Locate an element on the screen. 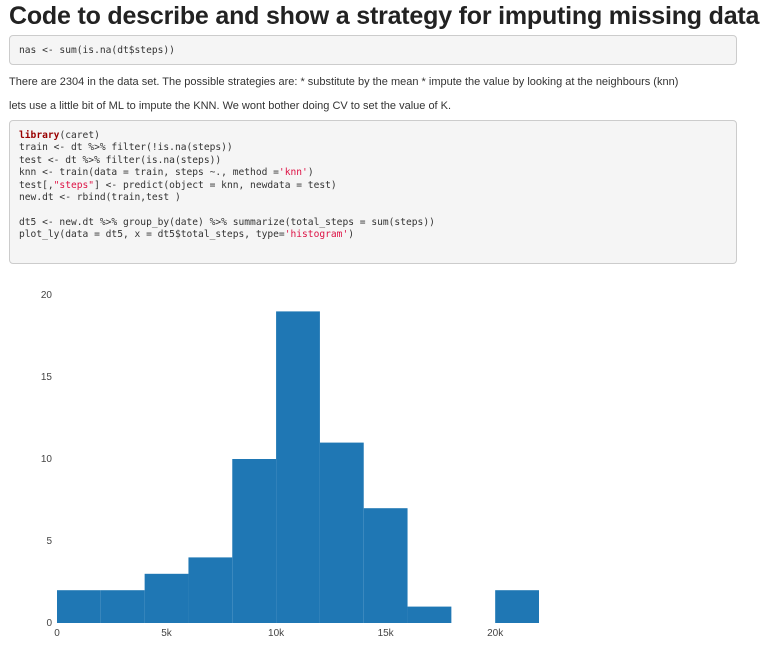  x-tick-label: 0 is located at coordinates (57, 633).